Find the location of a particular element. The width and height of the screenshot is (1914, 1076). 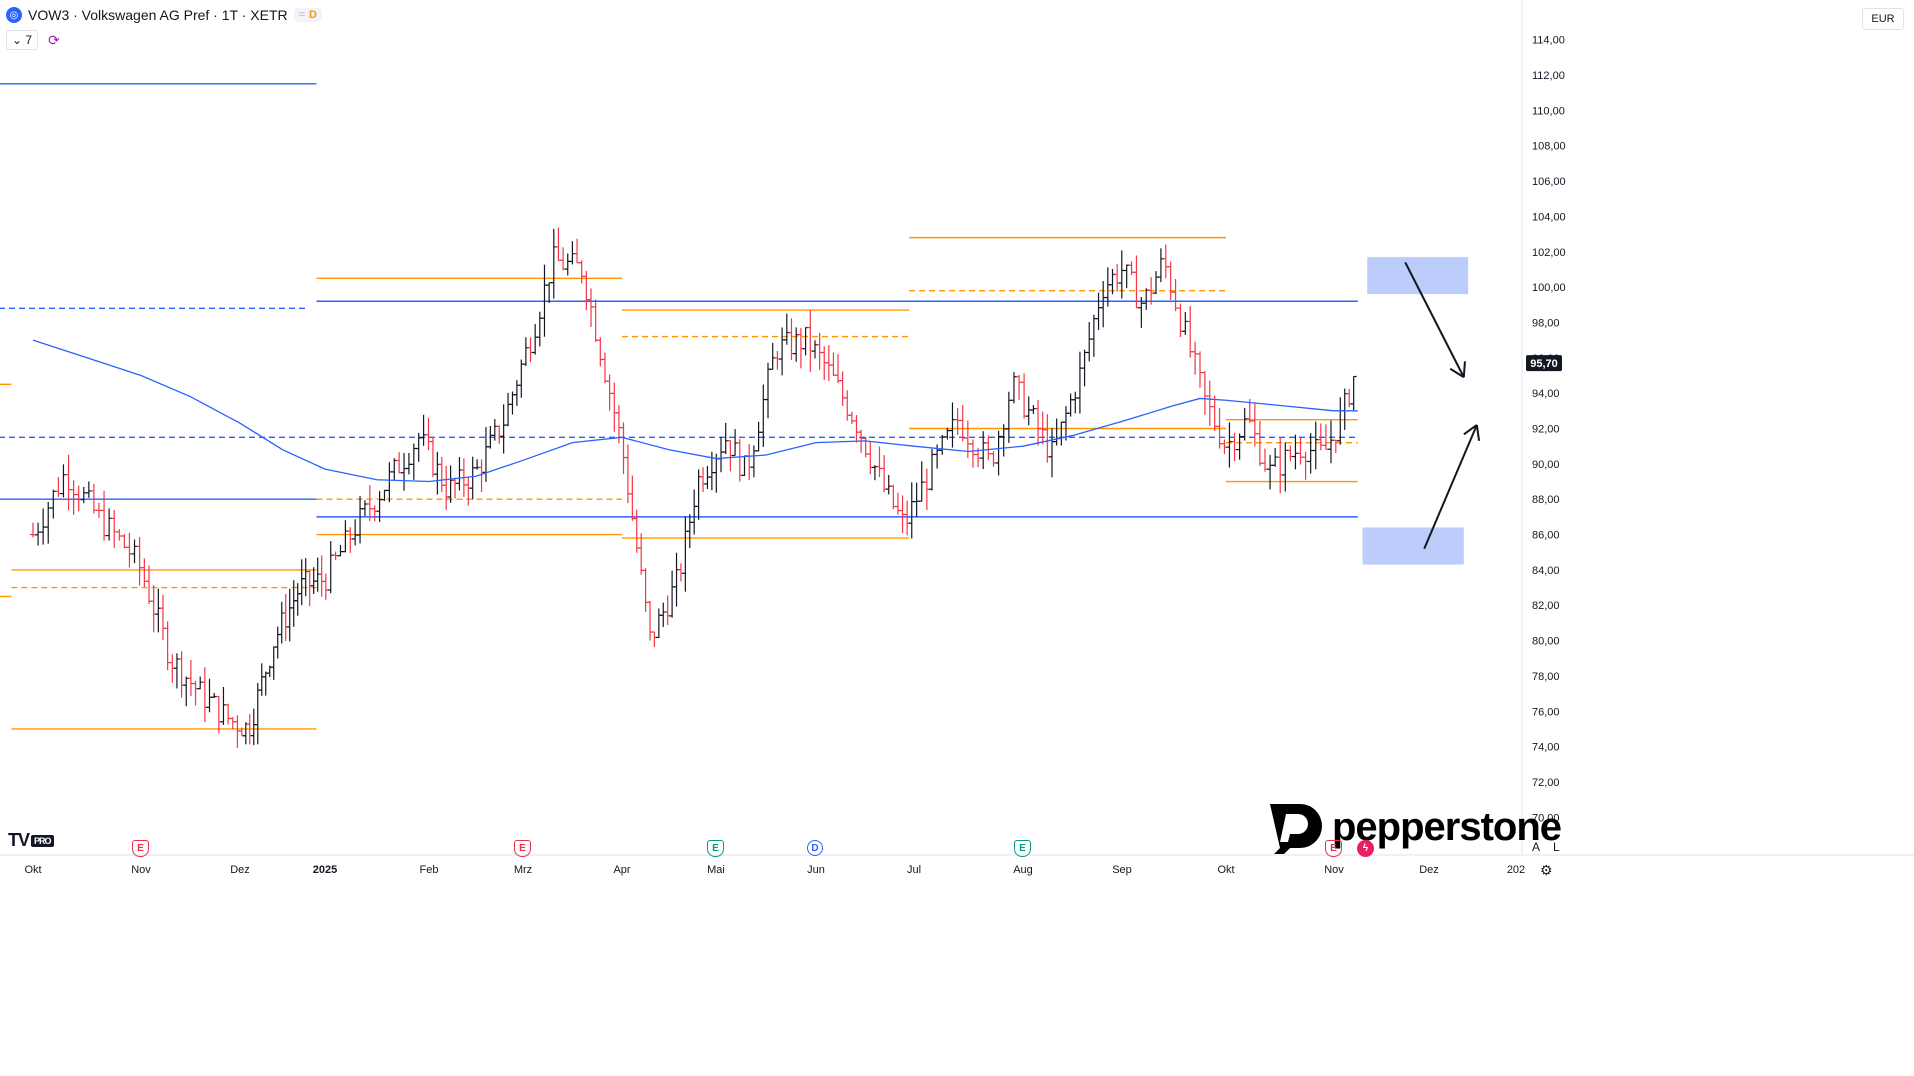

tradingview-logo: TV PRO is located at coordinates (31, 840).